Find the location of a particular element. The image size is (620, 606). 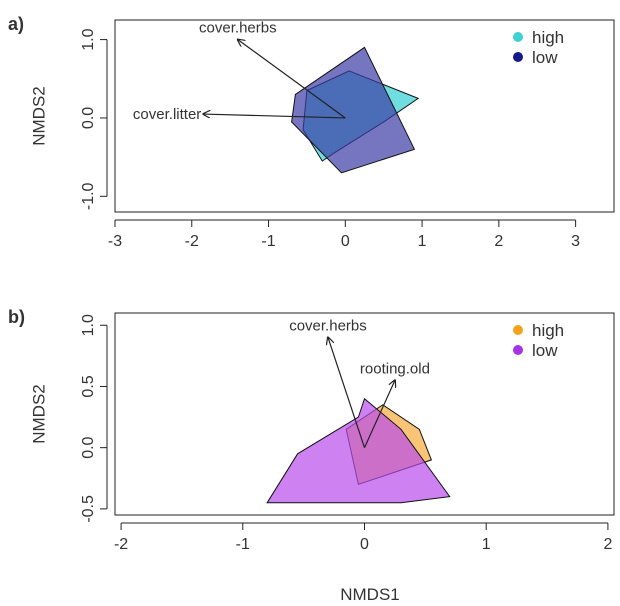

y-tick-label: -0.5 is located at coordinates (88, 509).